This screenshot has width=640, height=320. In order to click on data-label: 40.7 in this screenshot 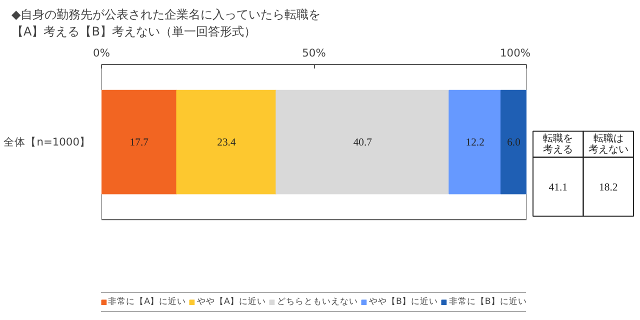, I will do `click(363, 143)`.